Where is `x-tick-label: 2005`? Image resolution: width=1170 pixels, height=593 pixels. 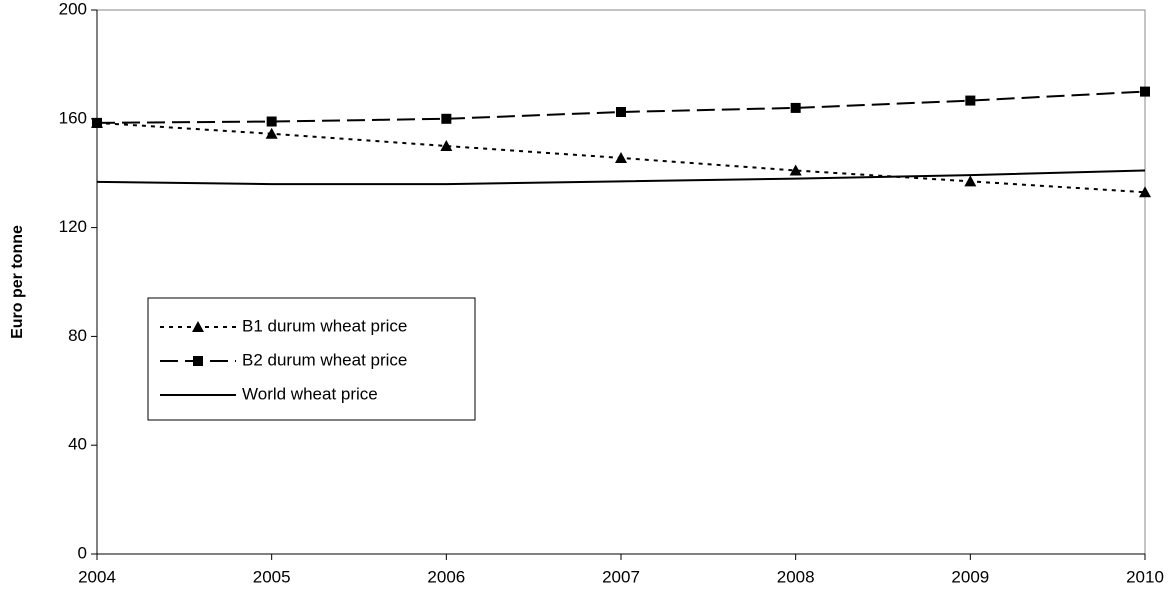 x-tick-label: 2005 is located at coordinates (272, 576).